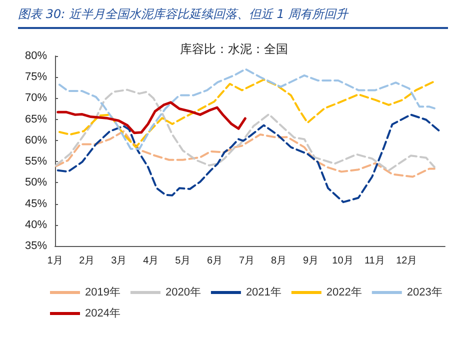 The height and width of the screenshot is (343, 465). Describe the element at coordinates (233, 17) in the screenshot. I see `chart-title: 图表 30: 近半月全国水泥库容比延续回落、但近 1 周有所回升` at that location.